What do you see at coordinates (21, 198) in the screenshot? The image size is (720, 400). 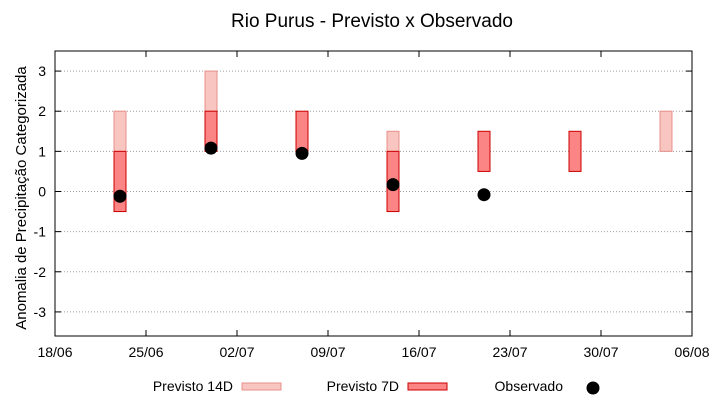 I see `y-axis-label: Anomalia de Precipitação Categorizada` at bounding box center [21, 198].